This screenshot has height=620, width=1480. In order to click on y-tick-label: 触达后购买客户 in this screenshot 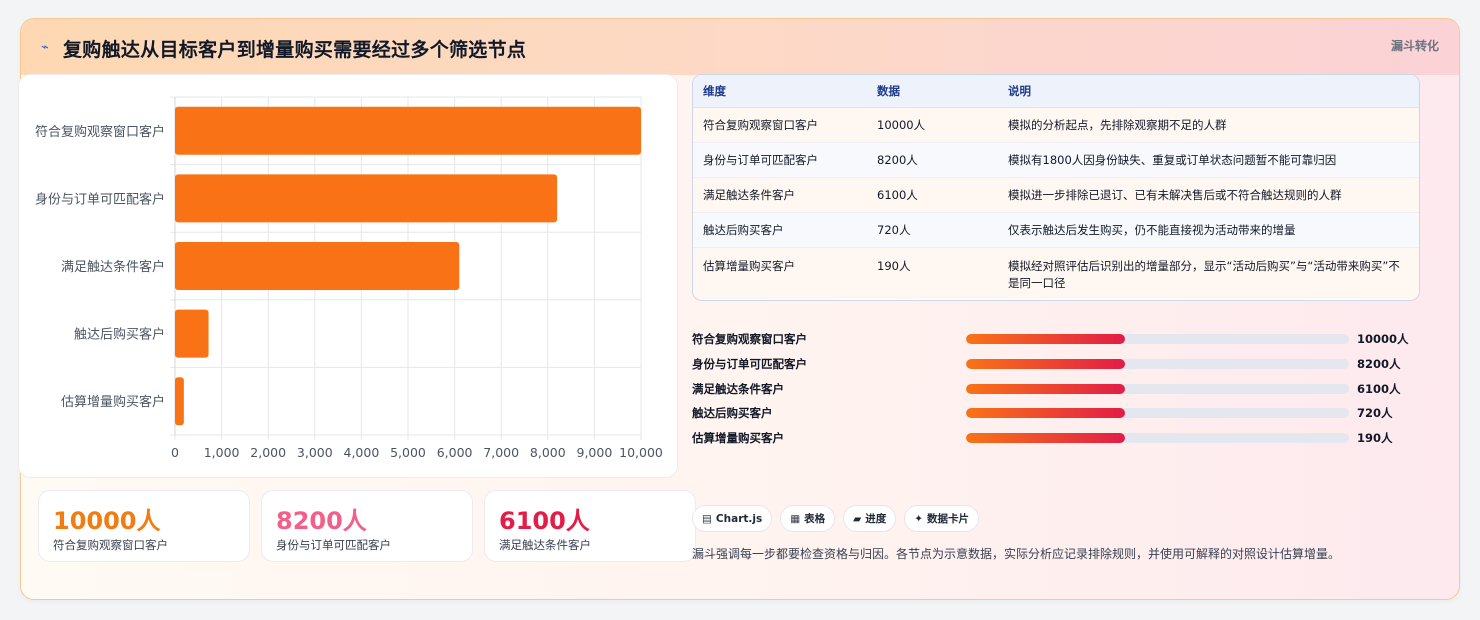, I will do `click(119, 335)`.